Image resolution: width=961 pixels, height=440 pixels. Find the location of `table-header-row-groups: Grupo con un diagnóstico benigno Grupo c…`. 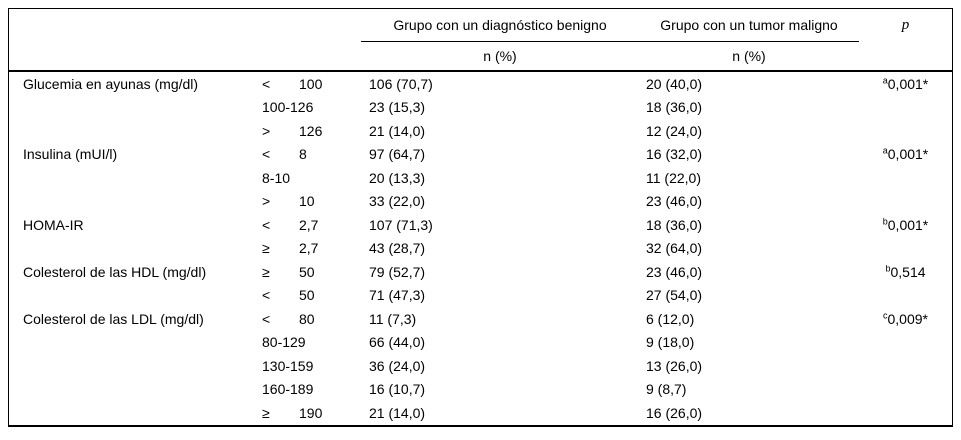

table-header-row-groups: Grupo con un diagnóstico benigno Grupo c… is located at coordinates (480, 25).